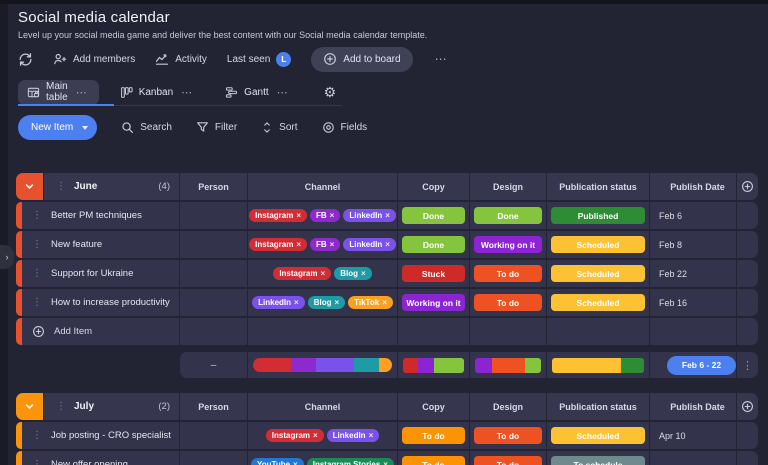 The image size is (768, 465). What do you see at coordinates (693, 215) in the screenshot?
I see `publish-date-cell: Feb 6` at bounding box center [693, 215].